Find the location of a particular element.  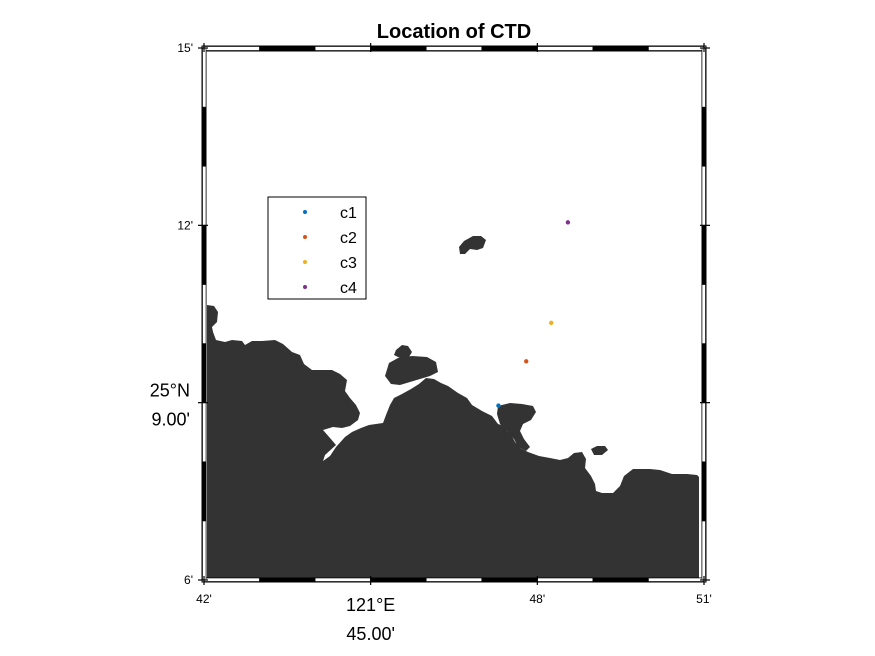

y-tick-label-minutes: 9.00' is located at coordinates (171, 420).